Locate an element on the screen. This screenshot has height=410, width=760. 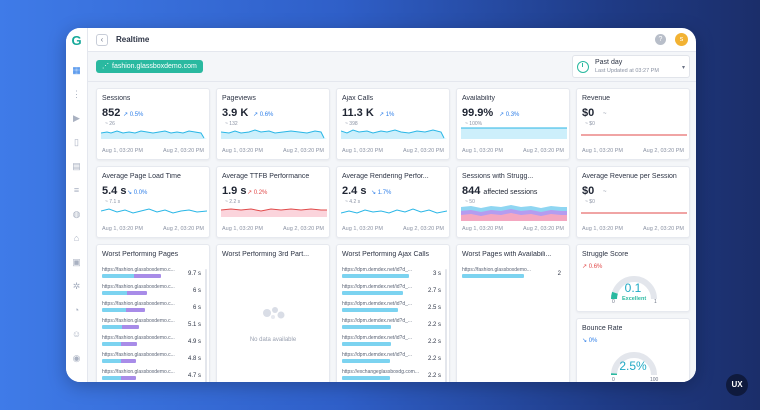
row-value: 4.9 s is located at coordinates (194, 342).